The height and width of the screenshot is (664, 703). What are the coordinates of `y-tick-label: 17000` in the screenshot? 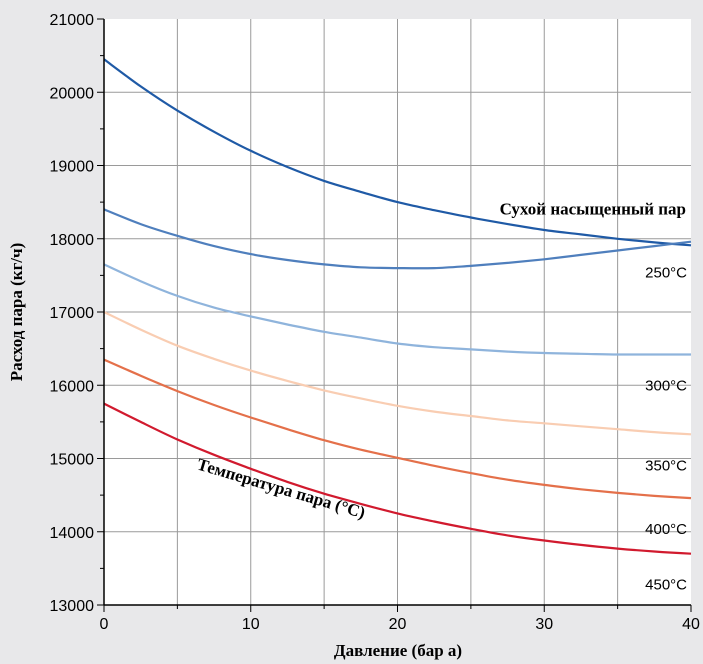 It's located at (72, 313).